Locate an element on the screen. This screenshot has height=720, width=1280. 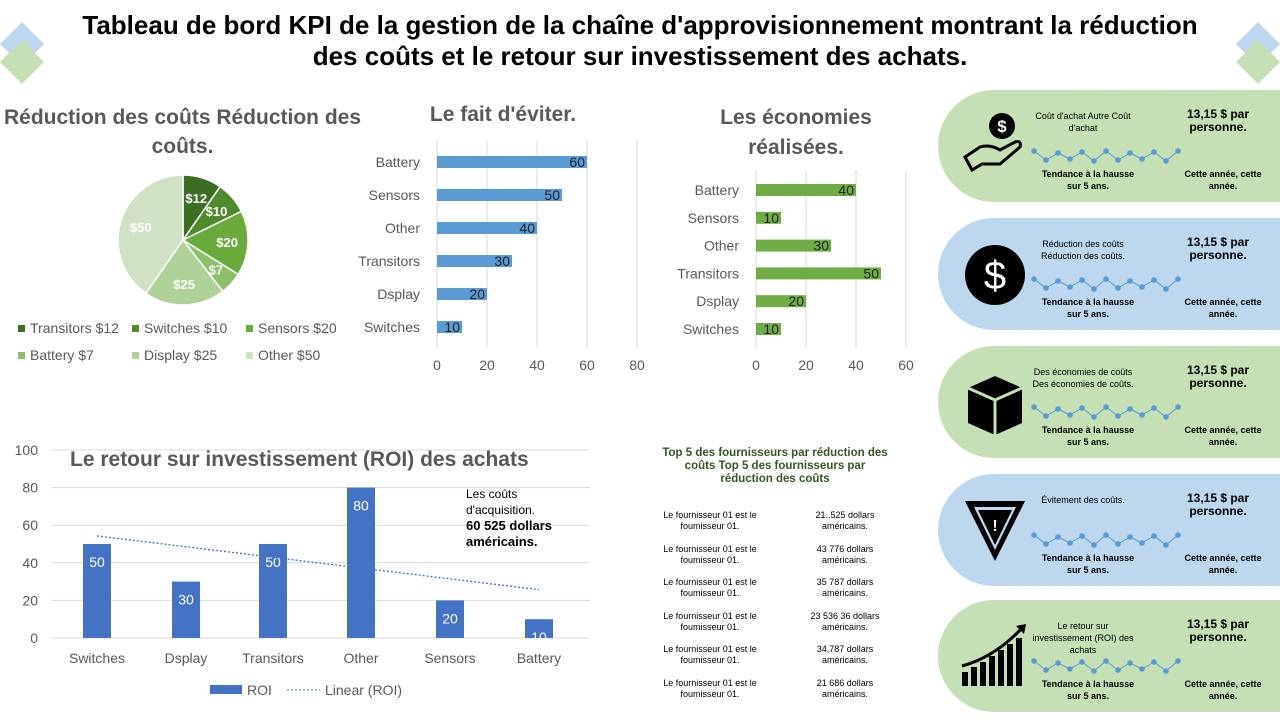
pie-data-label: $12 is located at coordinates (196, 198).